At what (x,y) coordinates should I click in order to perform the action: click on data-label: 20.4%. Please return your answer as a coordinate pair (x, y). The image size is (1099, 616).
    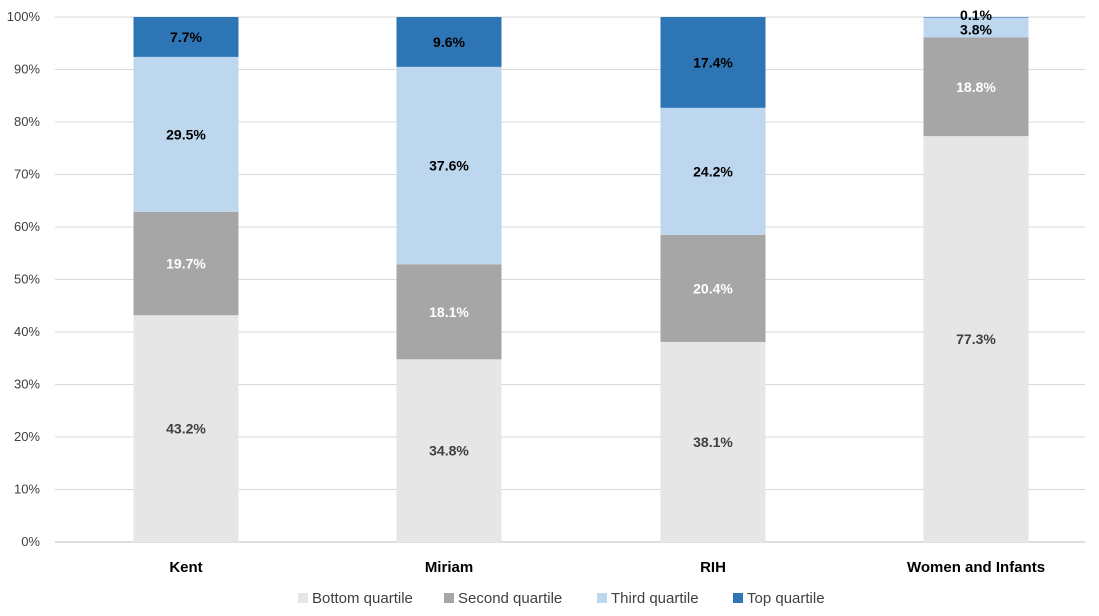
    Looking at the image, I should click on (713, 288).